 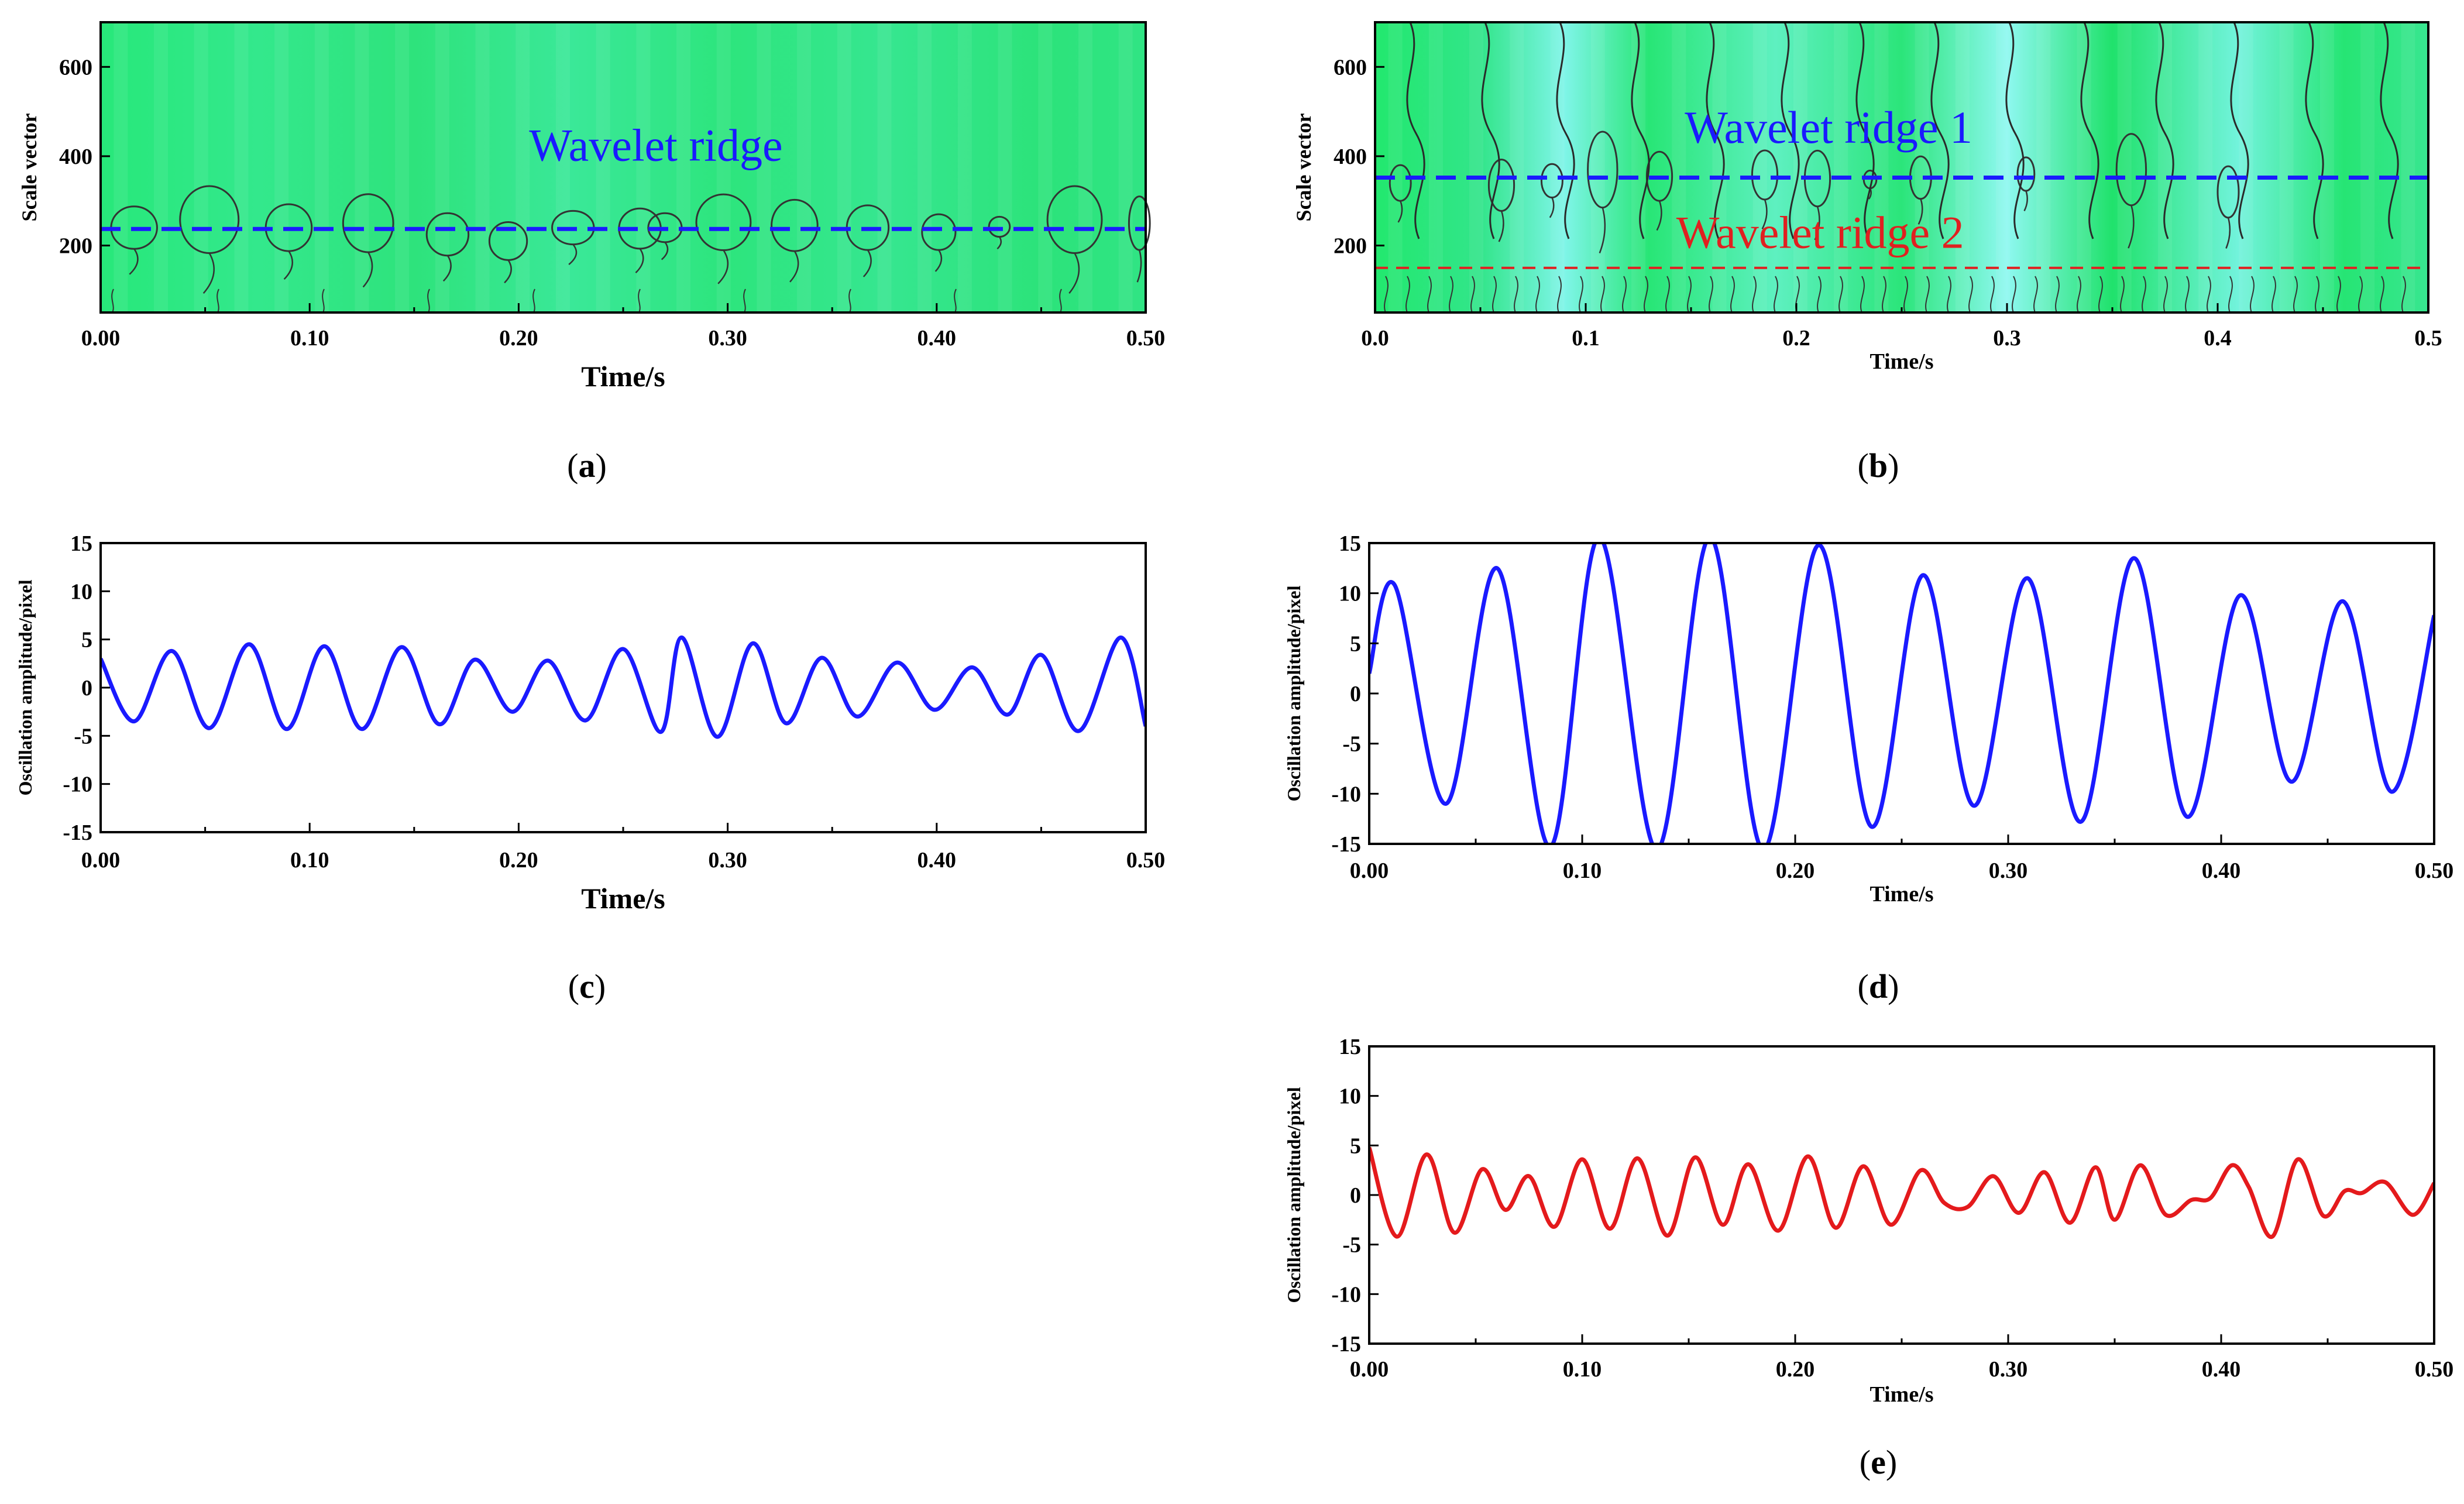 I want to click on panel-label-letter: b, so click(x=1878, y=466).